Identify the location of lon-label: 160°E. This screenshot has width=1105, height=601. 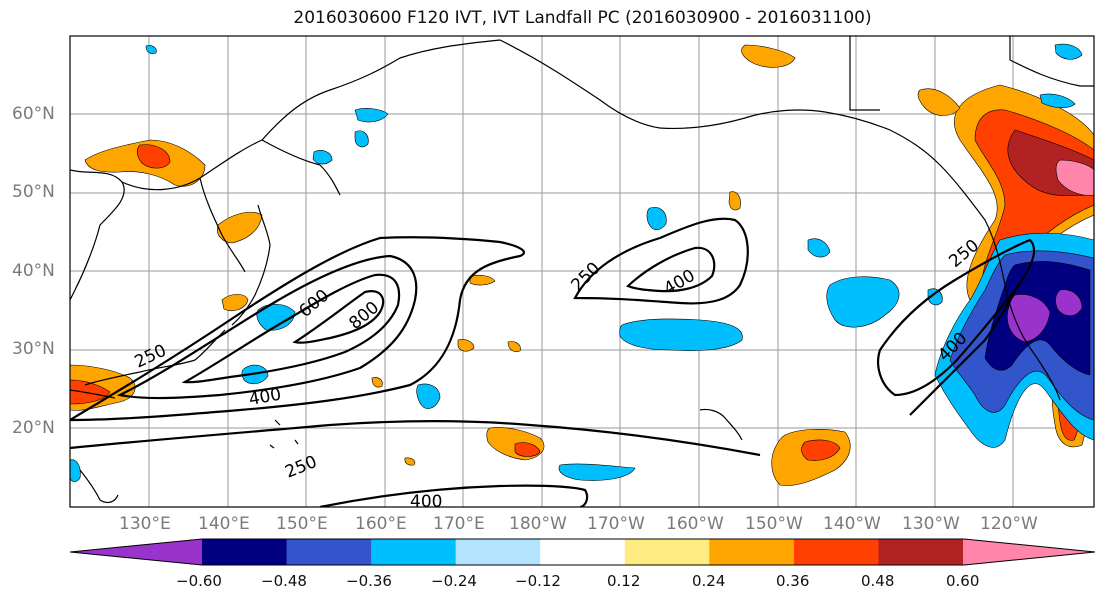
(381, 524).